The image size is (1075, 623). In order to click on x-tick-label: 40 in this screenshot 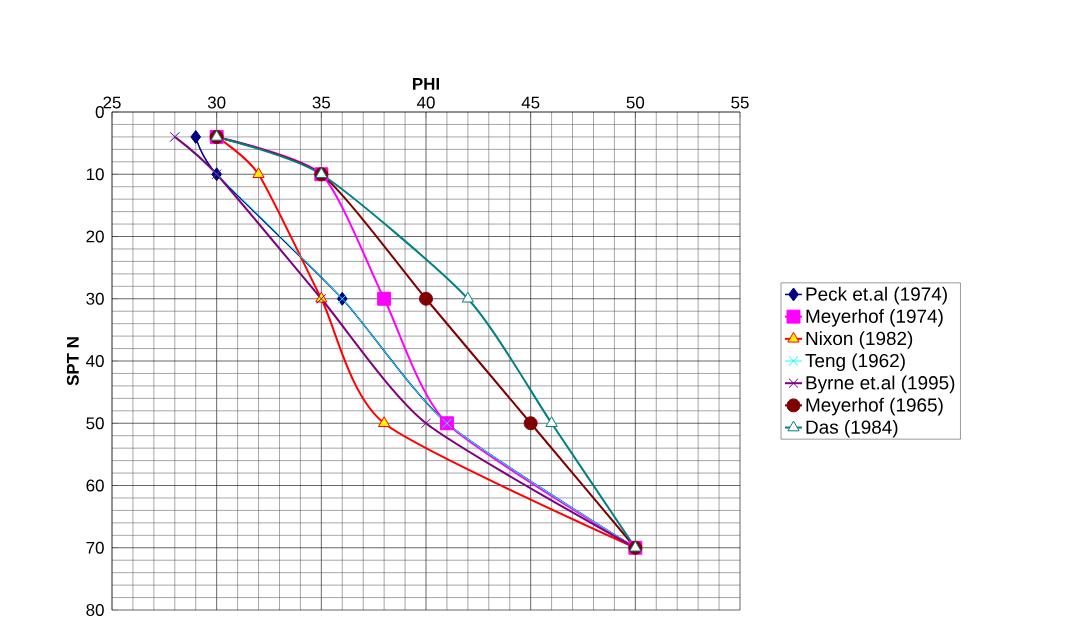, I will do `click(425, 102)`.